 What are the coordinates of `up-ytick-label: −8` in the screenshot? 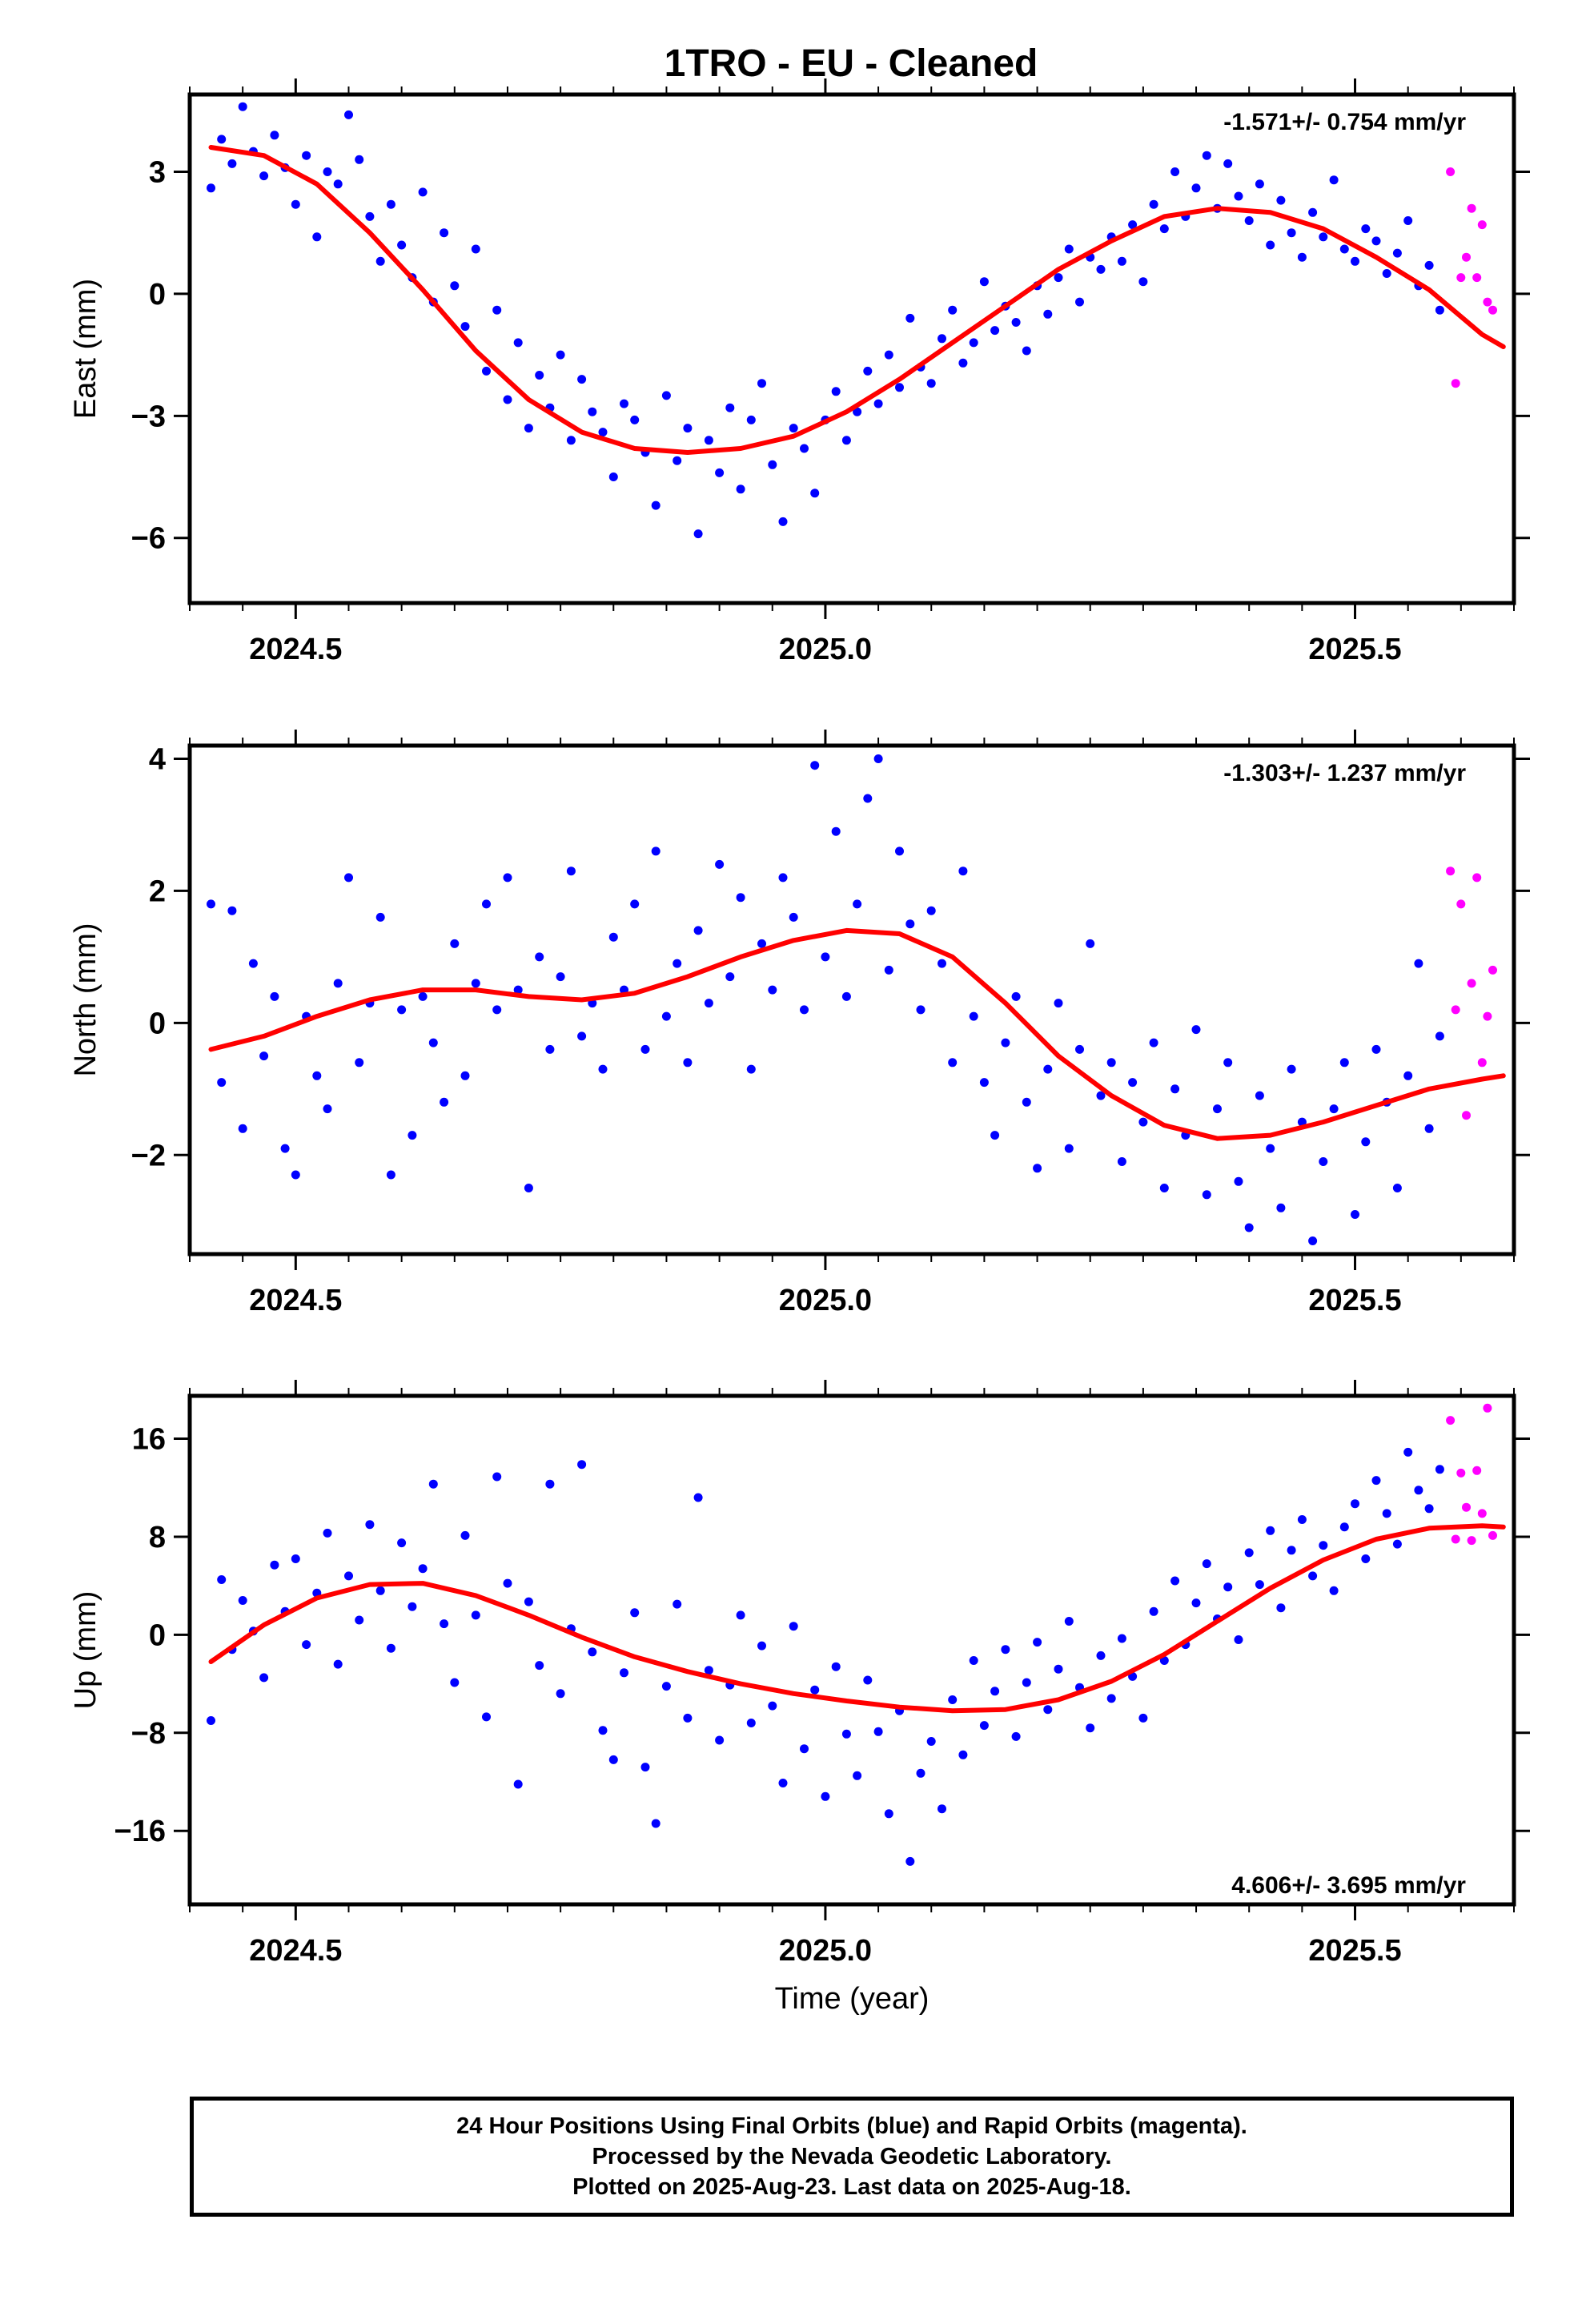 It's located at (148, 1734).